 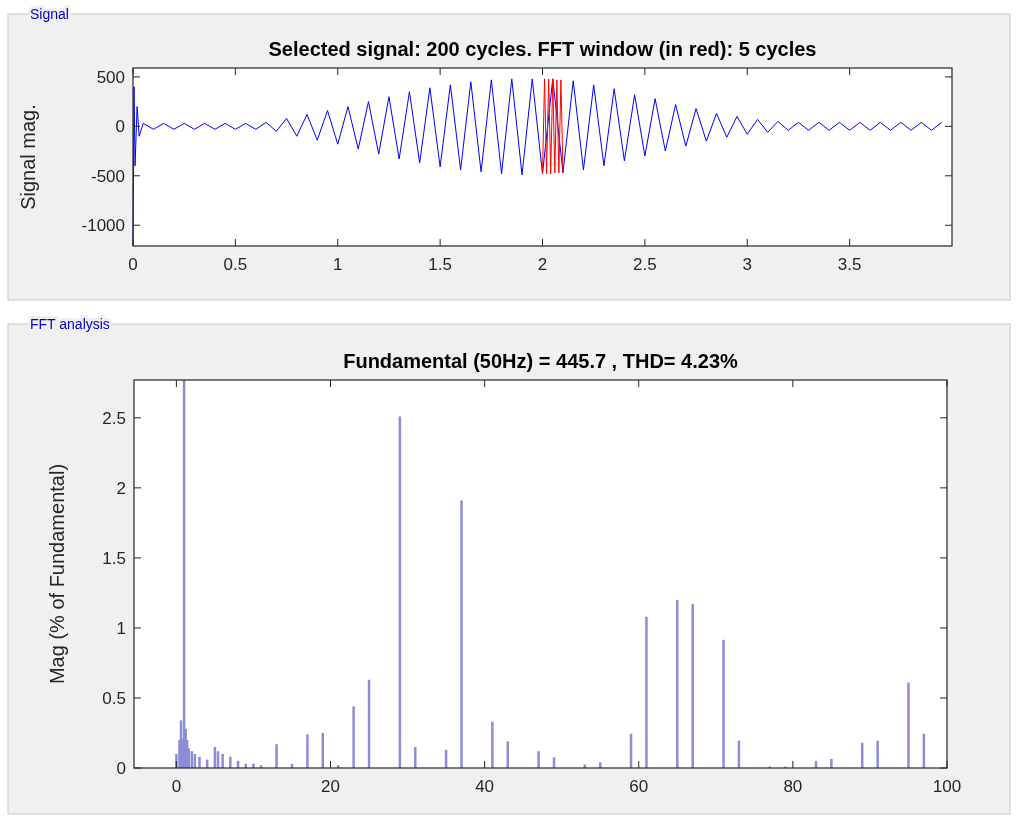 I want to click on y-tick-label: 2.5, so click(x=114, y=418).